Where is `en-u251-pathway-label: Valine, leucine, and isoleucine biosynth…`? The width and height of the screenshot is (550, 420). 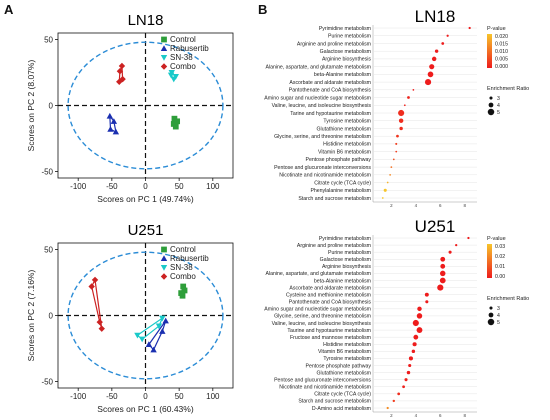 en-u251-pathway-label: Valine, leucine, and isoleucine biosynth… is located at coordinates (322, 324).